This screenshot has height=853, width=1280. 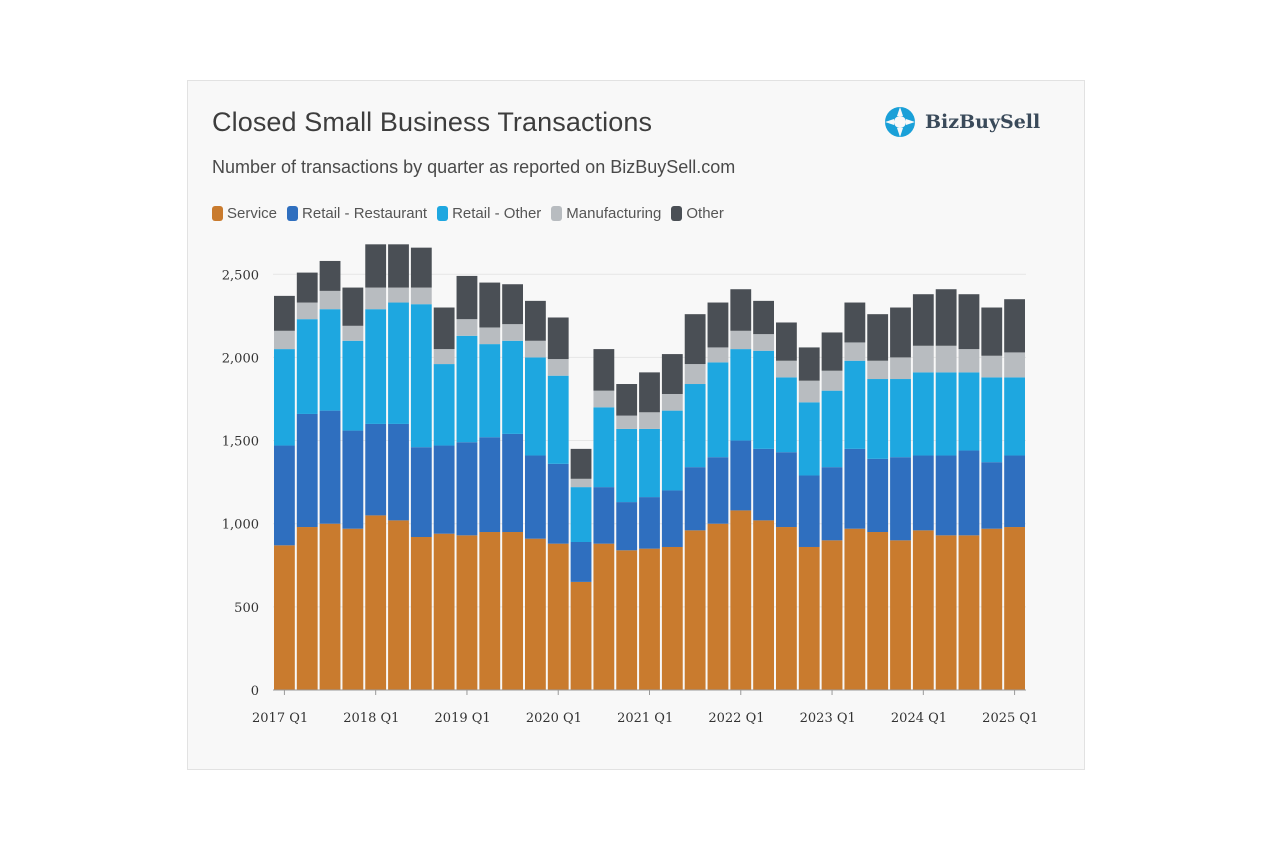 I want to click on bizbuysell-logo-icon, so click(x=900, y=122).